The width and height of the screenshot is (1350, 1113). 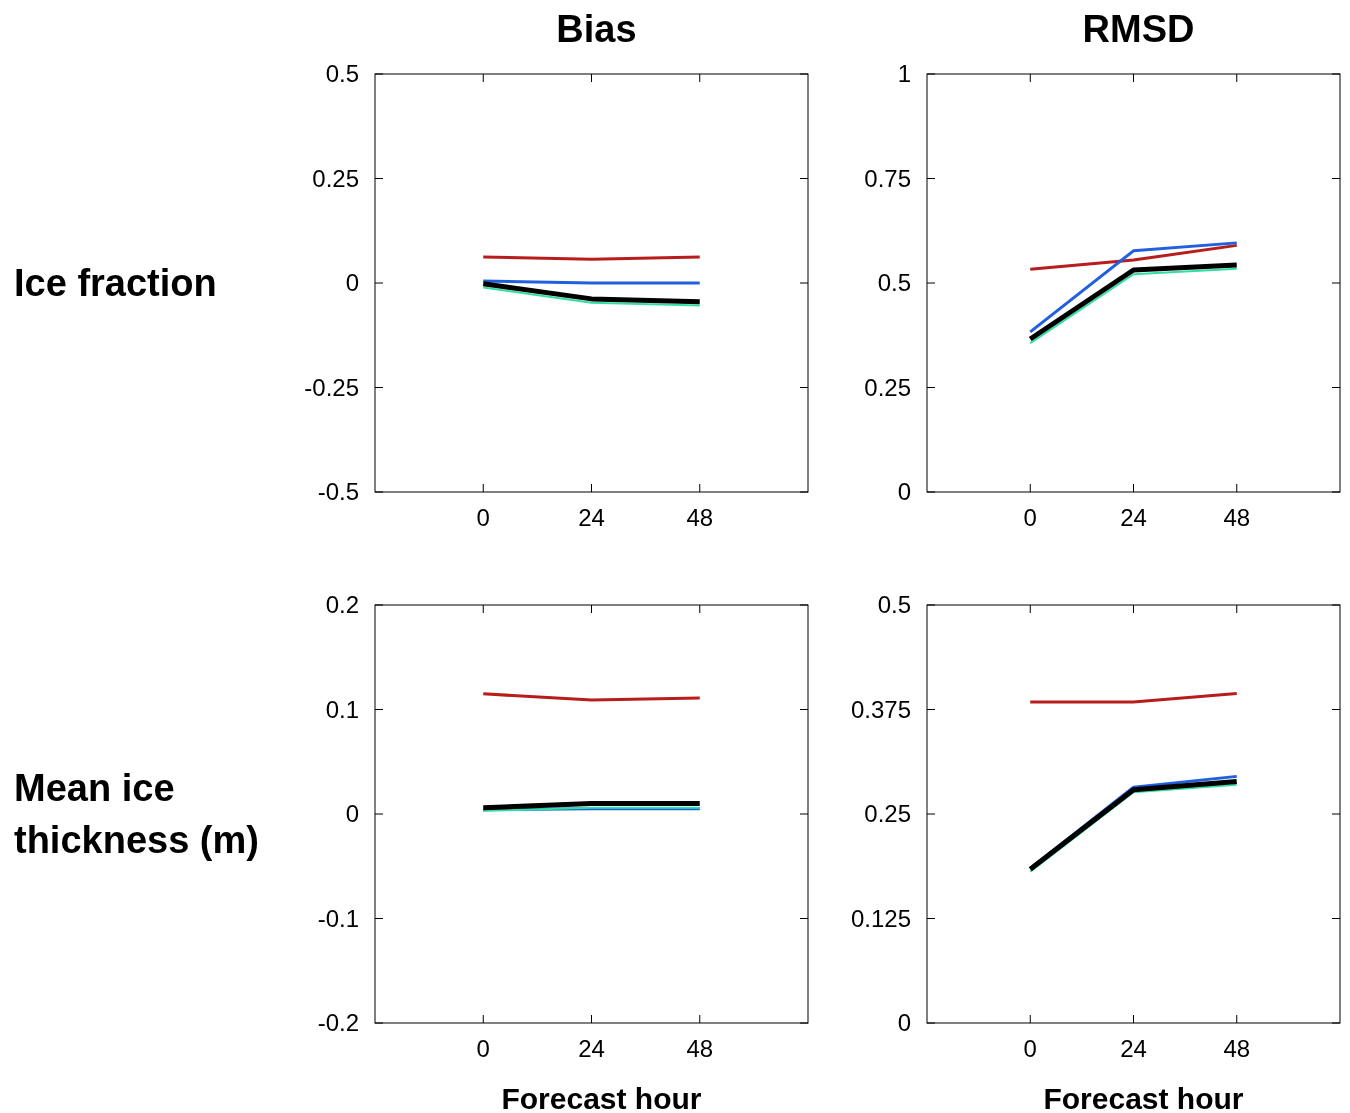 What do you see at coordinates (904, 74) in the screenshot?
I see `y-tick-label: 1` at bounding box center [904, 74].